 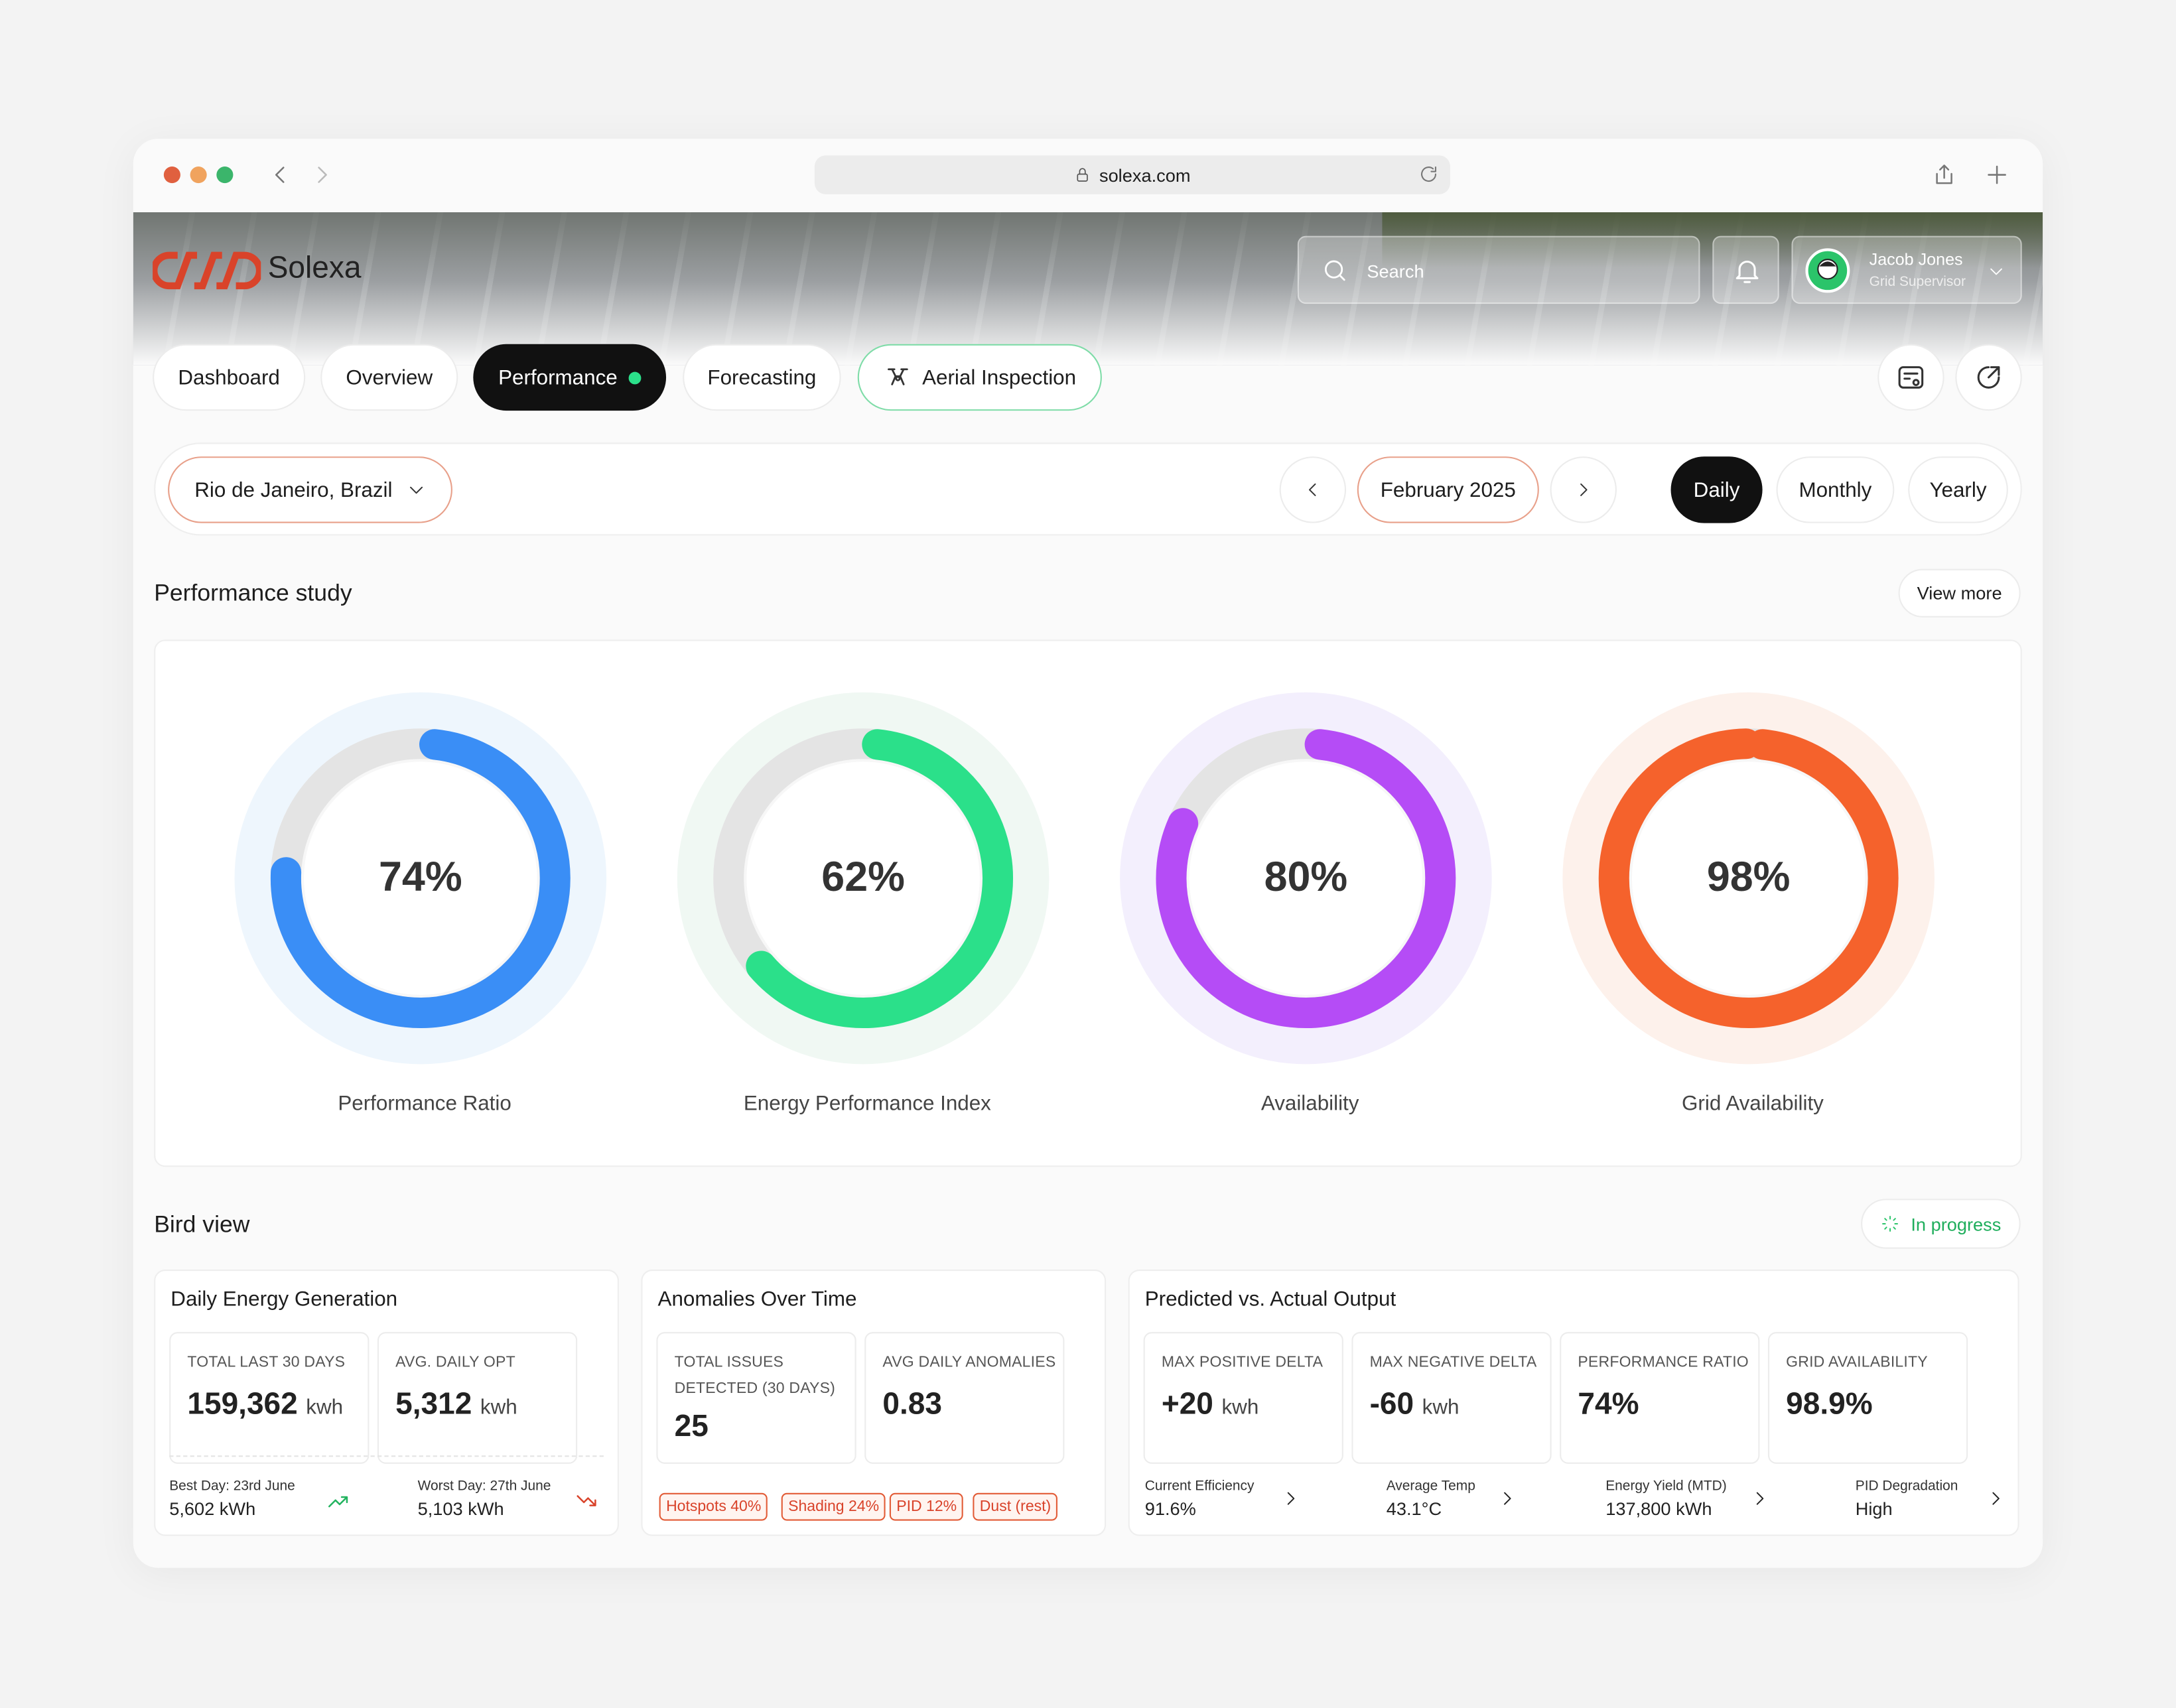 I want to click on location-select: Rio de Janeiro, Brazil, so click(x=310, y=489).